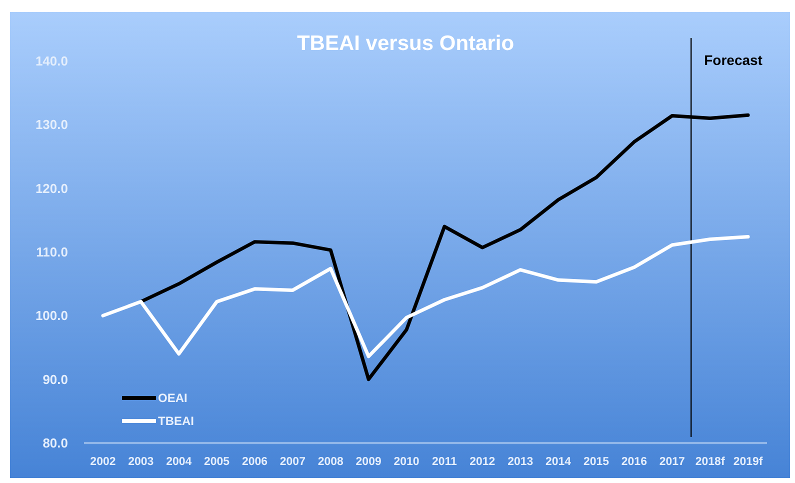 The height and width of the screenshot is (483, 795). Describe the element at coordinates (559, 462) in the screenshot. I see `x-tick-label: 2014` at that location.